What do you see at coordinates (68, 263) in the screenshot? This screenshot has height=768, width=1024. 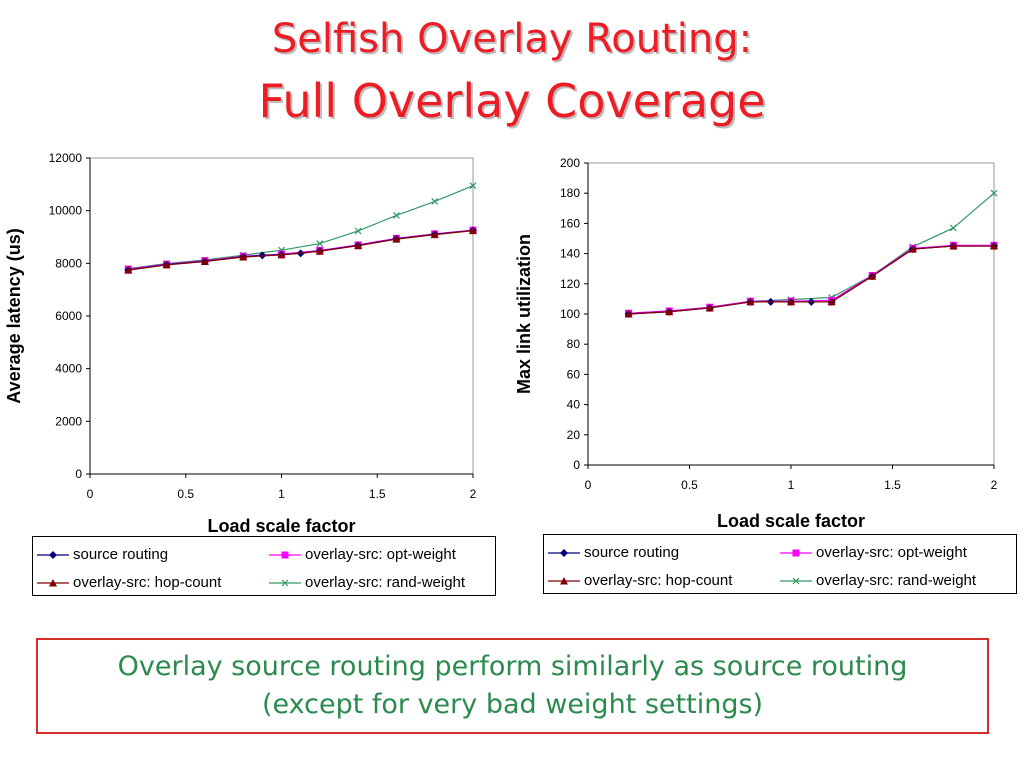 I see `chart1-y-tick-label: 8000` at bounding box center [68, 263].